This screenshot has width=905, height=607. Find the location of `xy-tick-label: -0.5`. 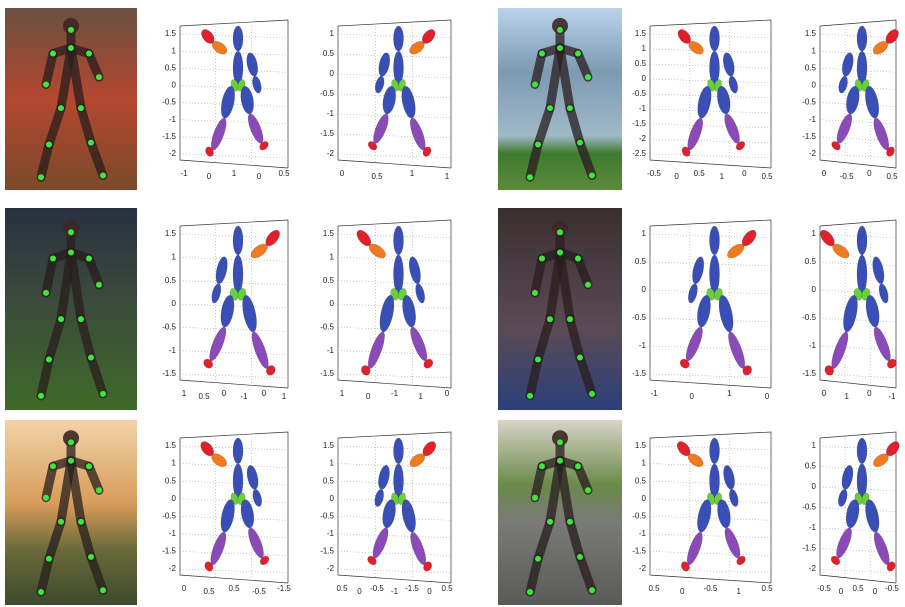

xy-tick-label: -0.5 is located at coordinates (259, 591).